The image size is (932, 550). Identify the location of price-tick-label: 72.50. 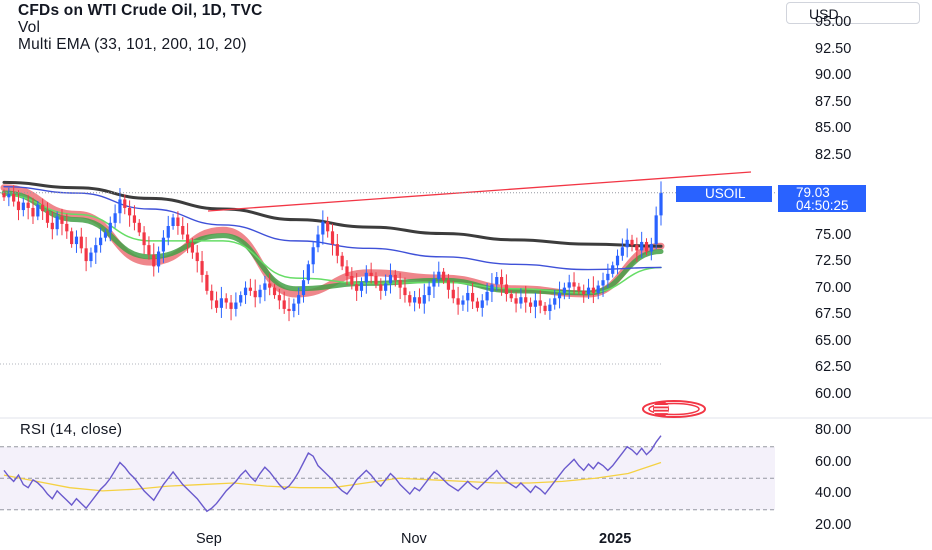
(833, 261).